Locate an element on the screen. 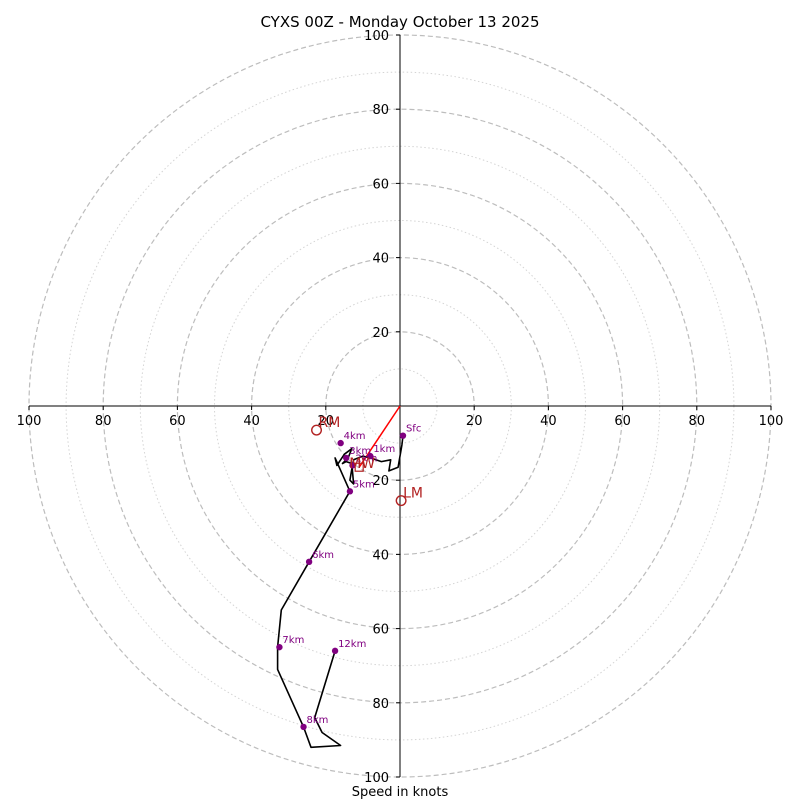  storm-motion-rm-label: RM is located at coordinates (330, 423).